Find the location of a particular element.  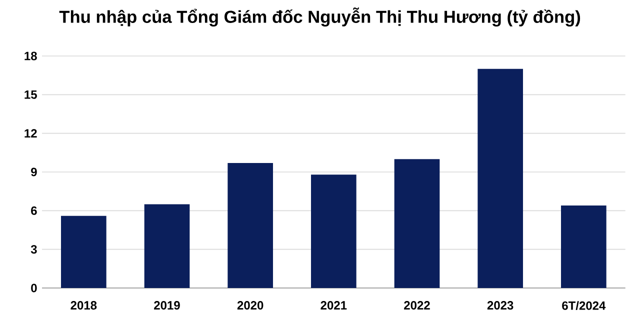

y-tick-label: 6 is located at coordinates (34, 210).